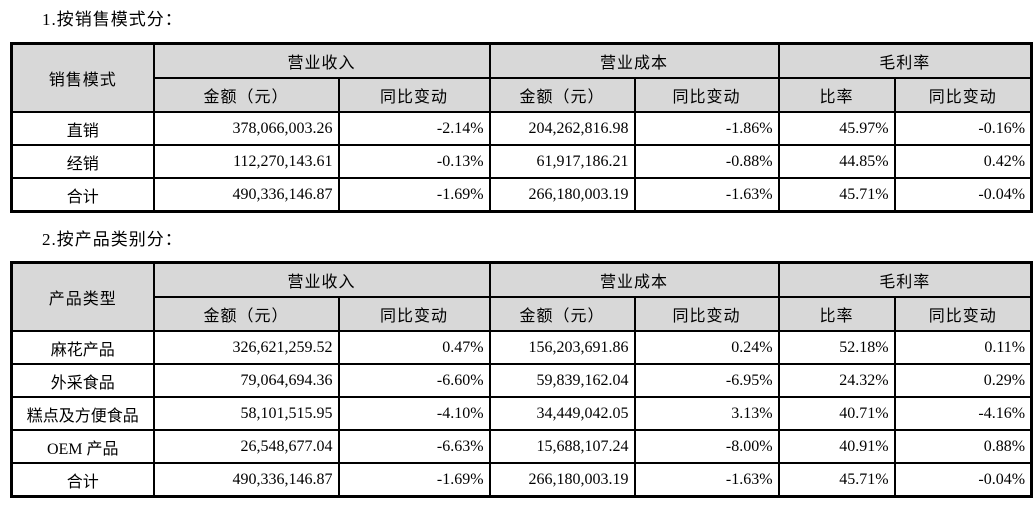 Image resolution: width=1036 pixels, height=520 pixels. What do you see at coordinates (82, 446) in the screenshot?
I see `row-label: OEM 产品` at bounding box center [82, 446].